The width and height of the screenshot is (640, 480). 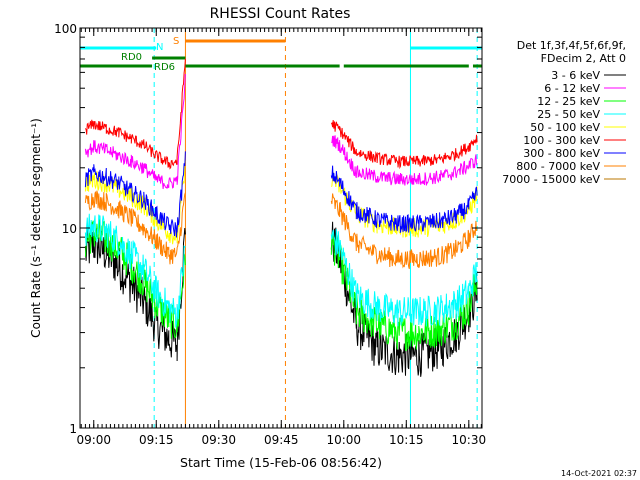 I want to click on legend-label-3: 25 - 50 keV, so click(x=568, y=114).